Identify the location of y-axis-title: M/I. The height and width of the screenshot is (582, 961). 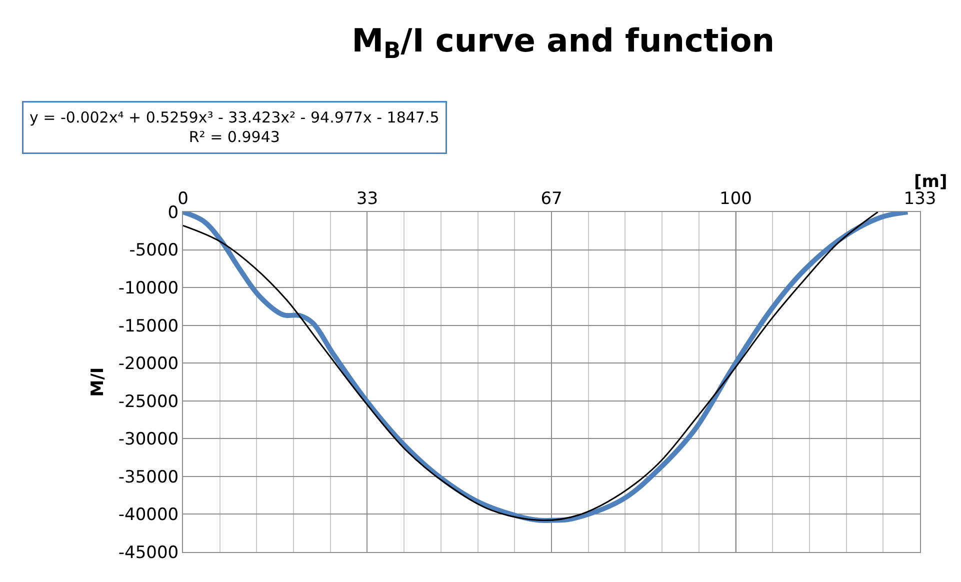
(98, 382).